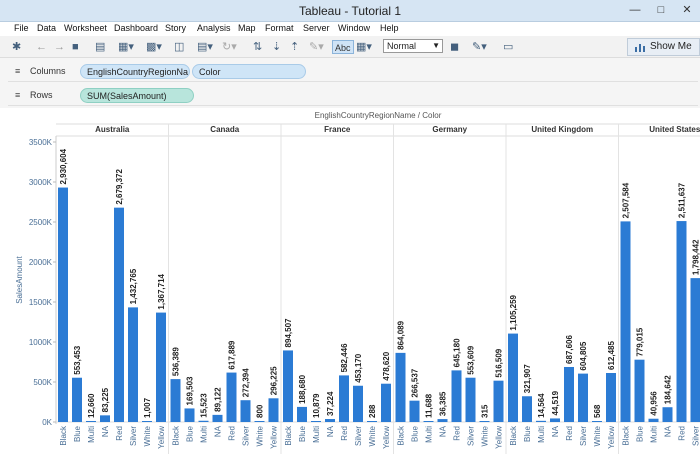 This screenshot has height=456, width=700. Describe the element at coordinates (133, 286) in the screenshot. I see `data-label: 1,432,765` at that location.